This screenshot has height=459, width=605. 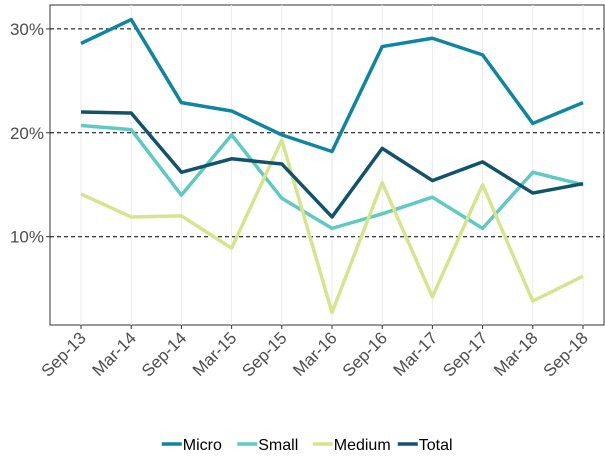 What do you see at coordinates (278, 445) in the screenshot?
I see `legend-label: Small` at bounding box center [278, 445].